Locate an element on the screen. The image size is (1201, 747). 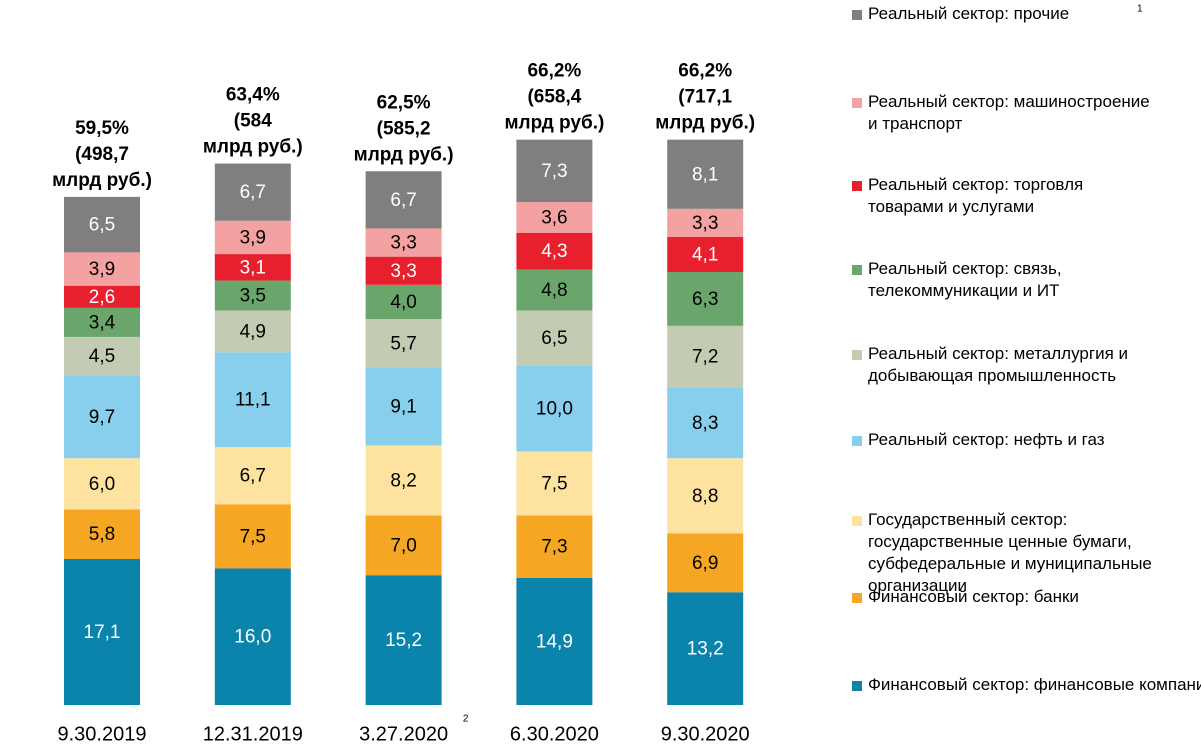
data-label: 3,4 is located at coordinates (102, 322).